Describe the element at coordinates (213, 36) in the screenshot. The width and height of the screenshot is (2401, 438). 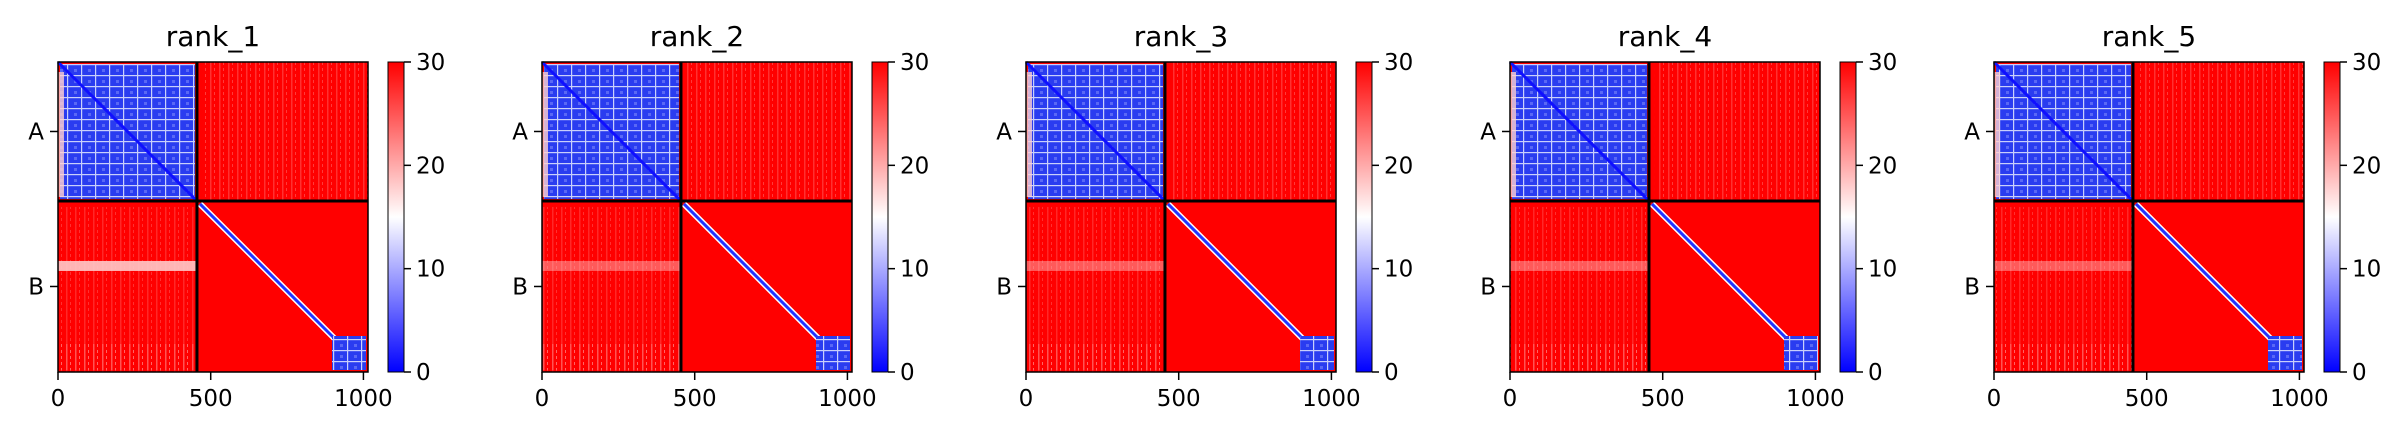
I see `panel-title: rank_1` at that location.